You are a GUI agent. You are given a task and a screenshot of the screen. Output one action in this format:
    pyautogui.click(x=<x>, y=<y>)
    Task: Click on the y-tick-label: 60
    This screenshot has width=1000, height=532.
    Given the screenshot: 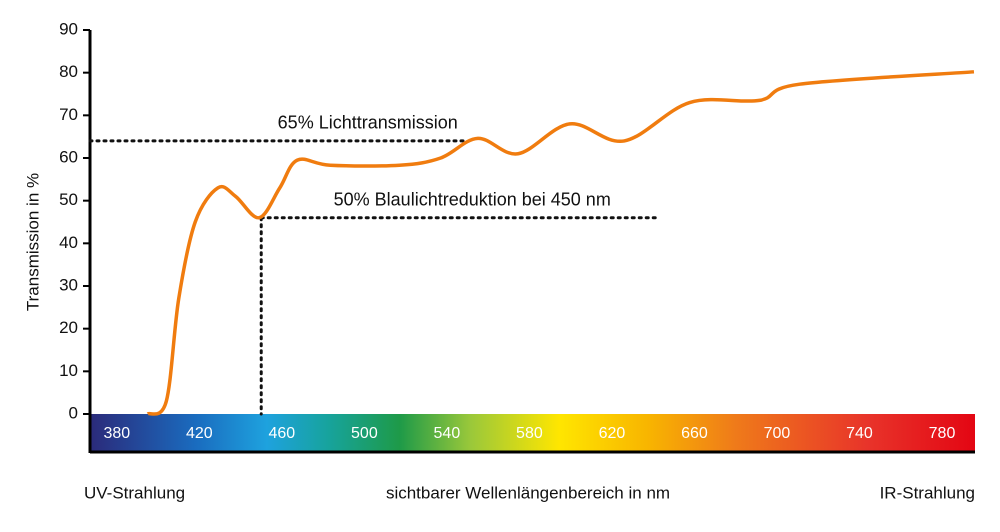 What is the action you would take?
    pyautogui.click(x=68, y=156)
    